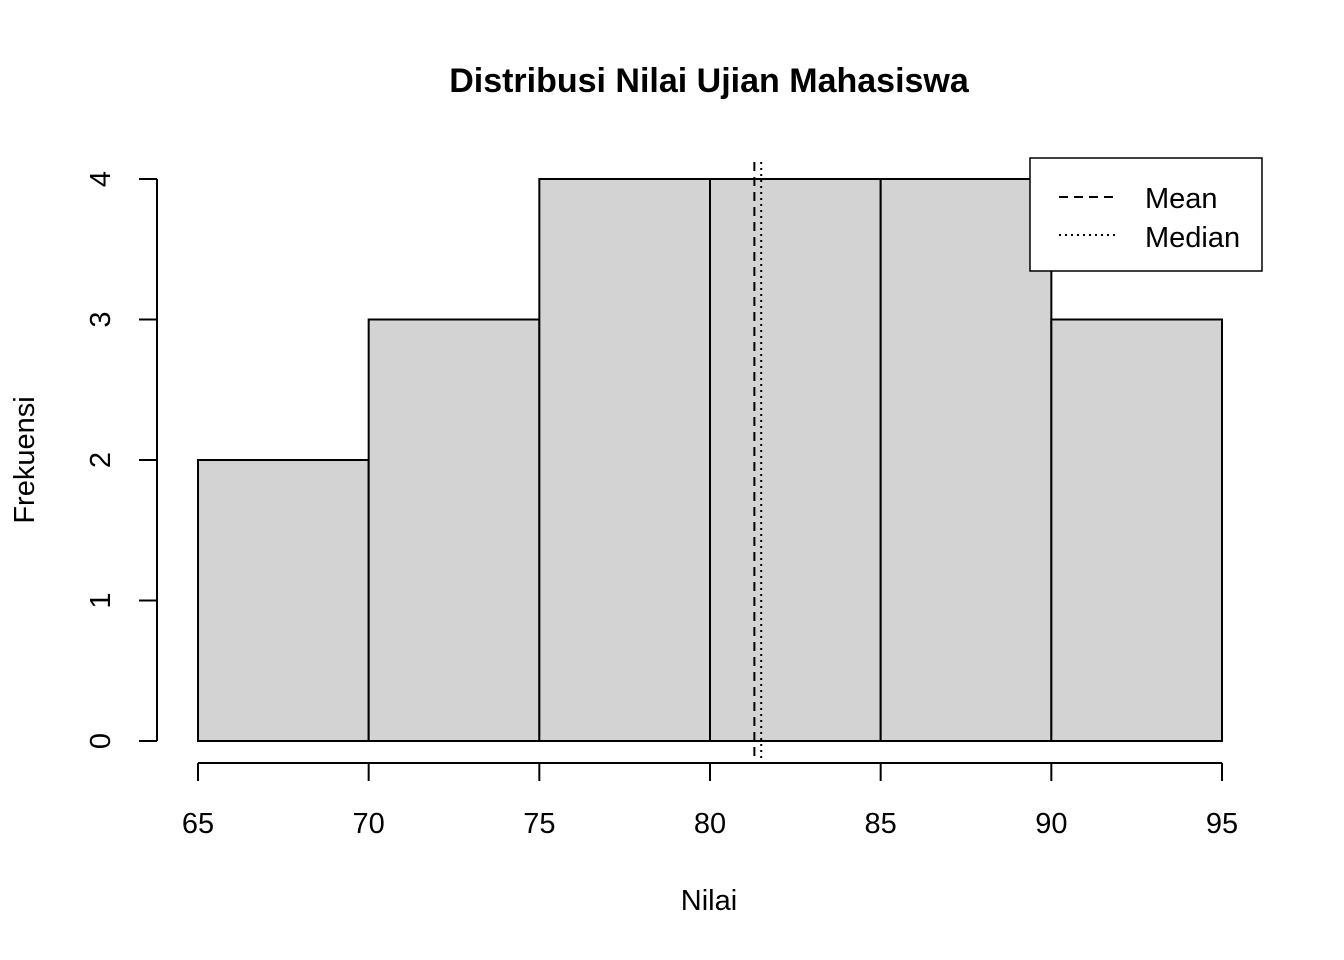 This screenshot has width=1344, height=960. Describe the element at coordinates (198, 824) in the screenshot. I see `x-tick-label-0: 65` at that location.